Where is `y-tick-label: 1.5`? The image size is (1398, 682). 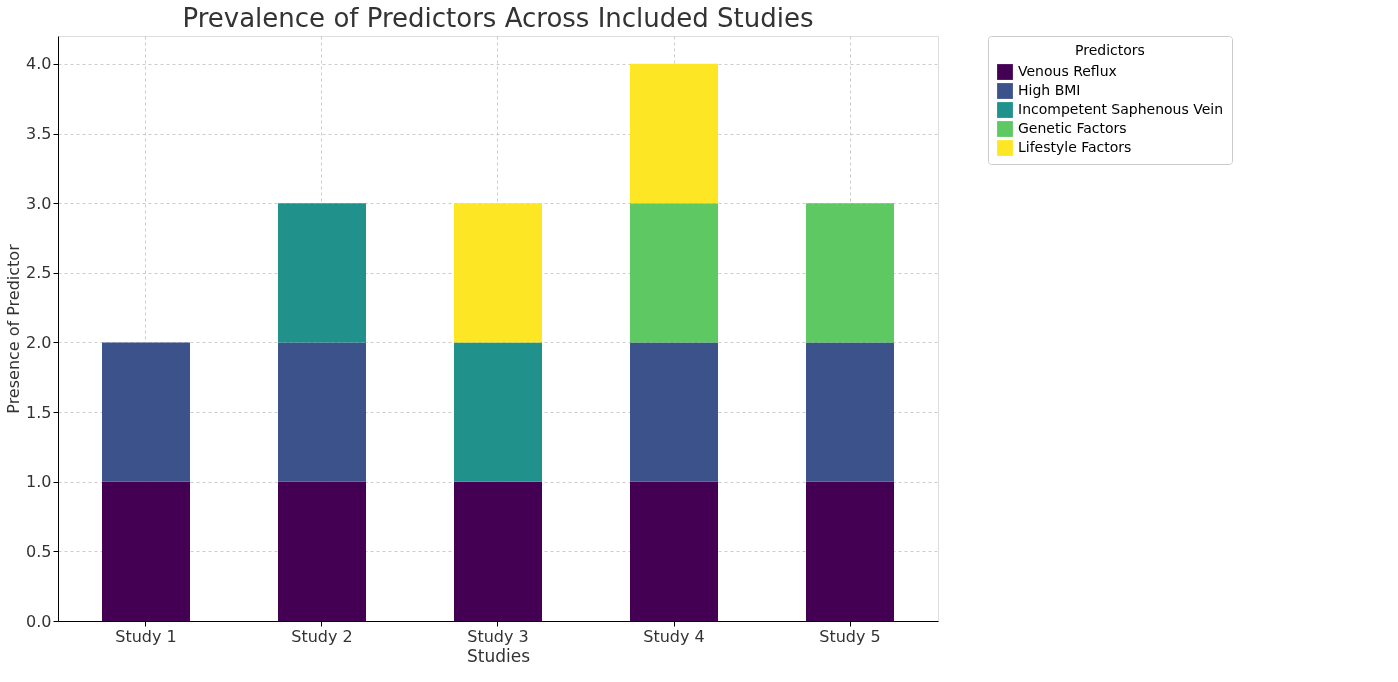 y-tick-label: 1.5 is located at coordinates (39, 412).